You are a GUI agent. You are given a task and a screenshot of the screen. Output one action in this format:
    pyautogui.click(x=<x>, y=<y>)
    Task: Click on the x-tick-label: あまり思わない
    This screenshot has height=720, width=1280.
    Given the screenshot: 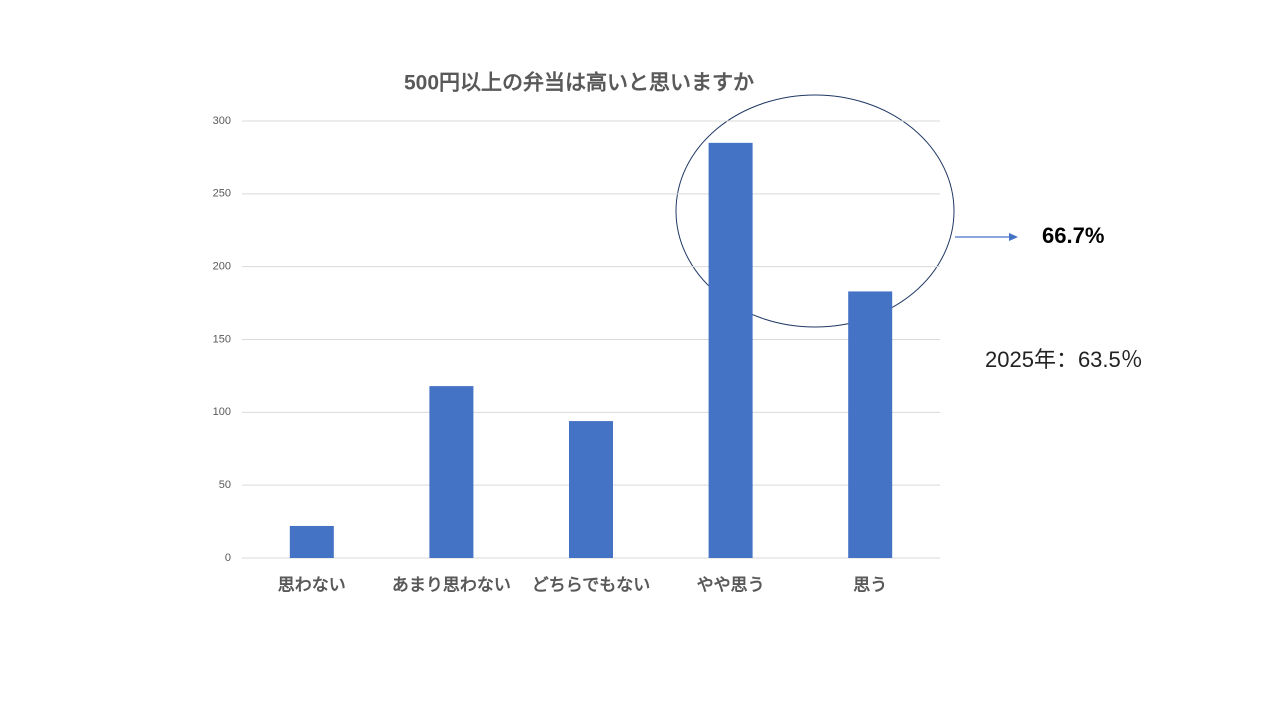 What is the action you would take?
    pyautogui.click(x=451, y=584)
    